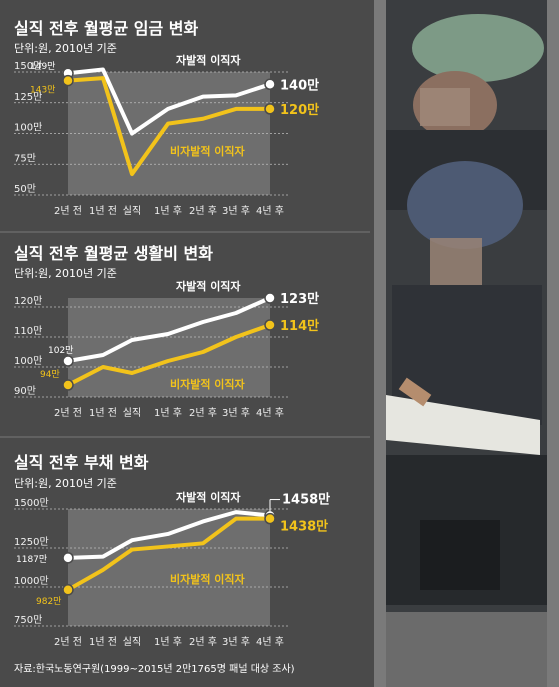  I want to click on start-value-label: 143만, so click(42, 90).